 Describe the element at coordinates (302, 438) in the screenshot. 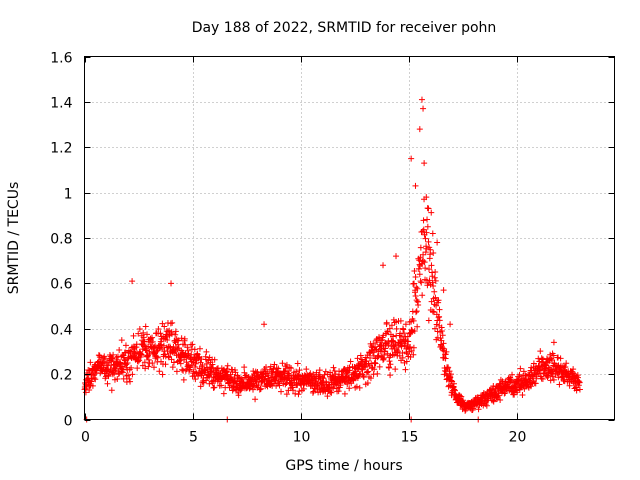

I see `x-tick-label-2: 10` at that location.